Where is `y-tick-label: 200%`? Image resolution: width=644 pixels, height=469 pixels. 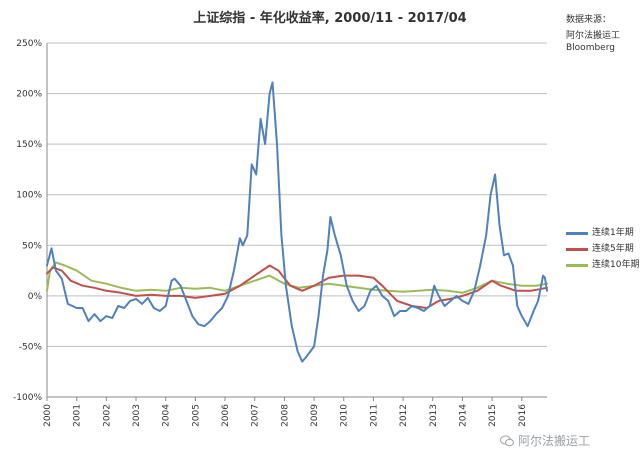
y-tick-label: 200% is located at coordinates (29, 95).